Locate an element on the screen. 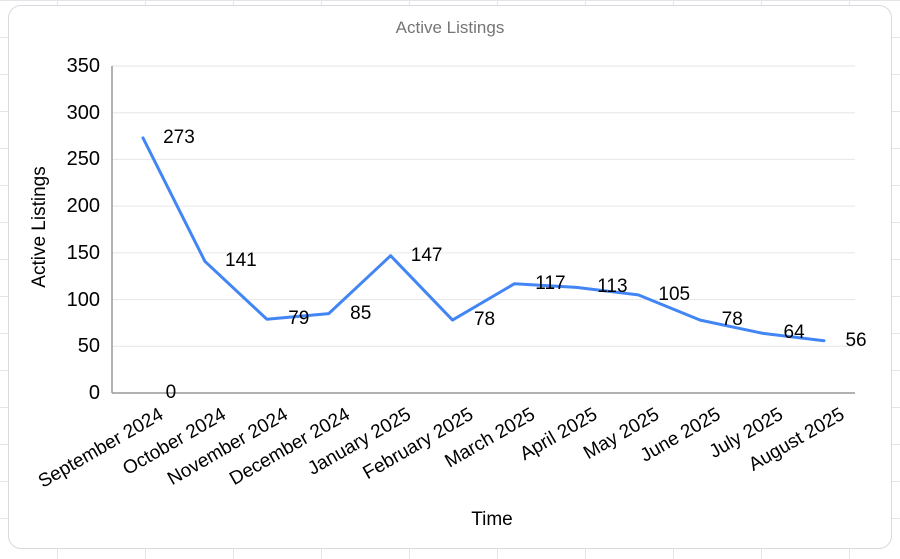  y-axis-title: Active Listings is located at coordinates (39, 227).